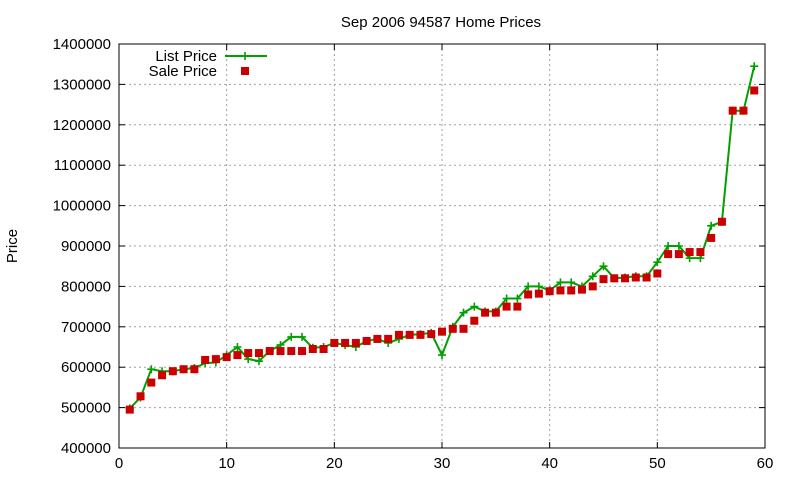 The width and height of the screenshot is (800, 480). What do you see at coordinates (442, 463) in the screenshot?
I see `x-tick-label: 30` at bounding box center [442, 463].